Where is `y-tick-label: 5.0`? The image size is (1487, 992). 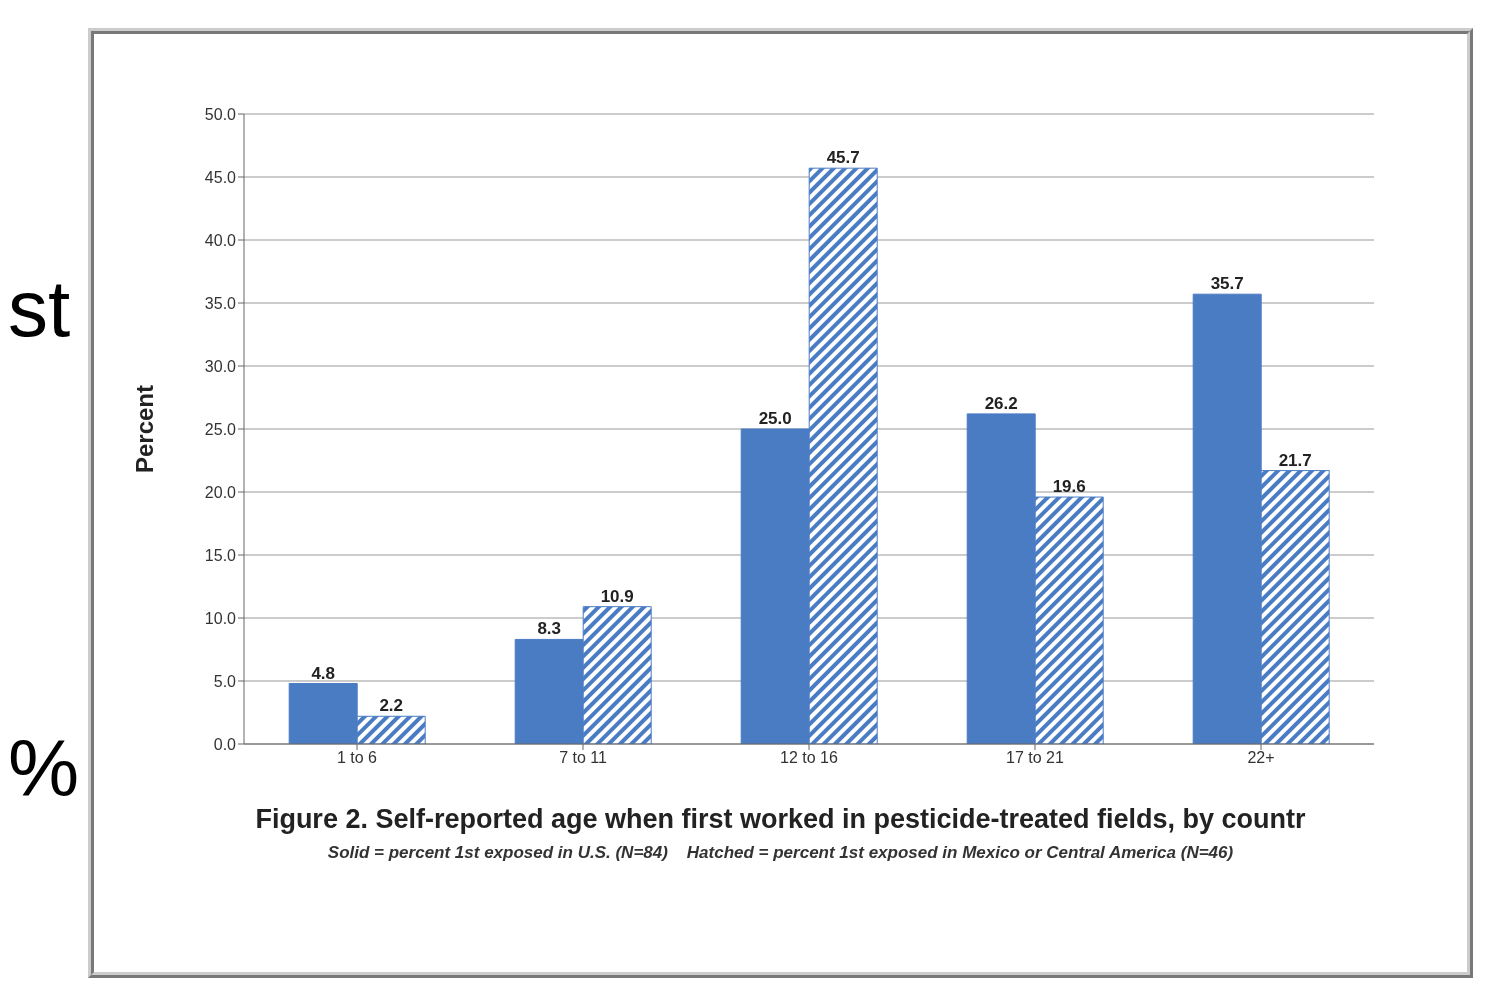
y-tick-label: 5.0 is located at coordinates (225, 681).